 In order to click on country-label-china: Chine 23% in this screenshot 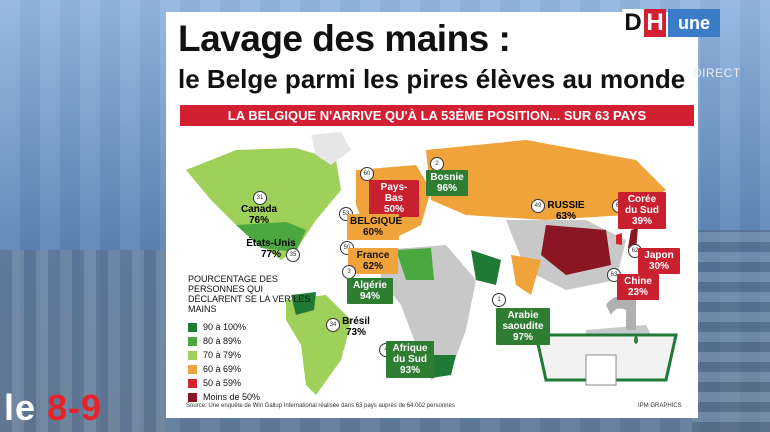, I will do `click(638, 287)`.